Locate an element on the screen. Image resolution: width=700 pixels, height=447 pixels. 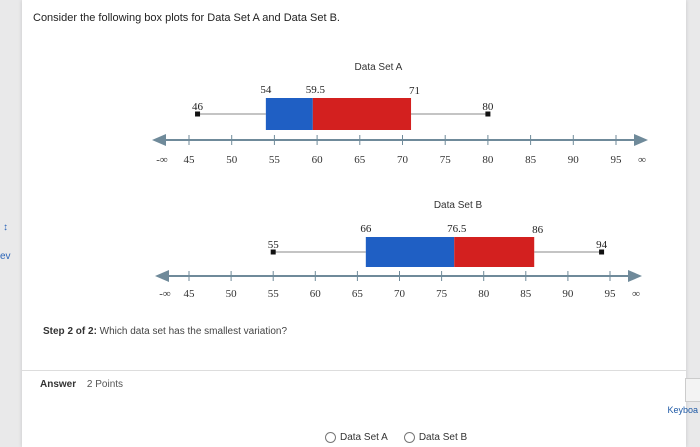
answer-label: Answer is located at coordinates (58, 384).